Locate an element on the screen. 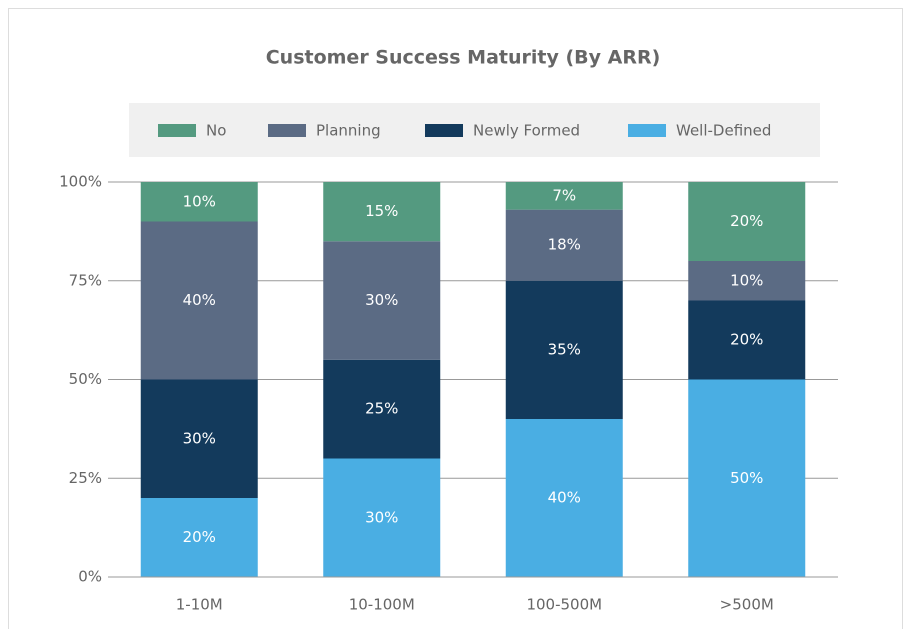 Image resolution: width=904 pixels, height=629 pixels. x-tick-label: 10-100M is located at coordinates (382, 605).